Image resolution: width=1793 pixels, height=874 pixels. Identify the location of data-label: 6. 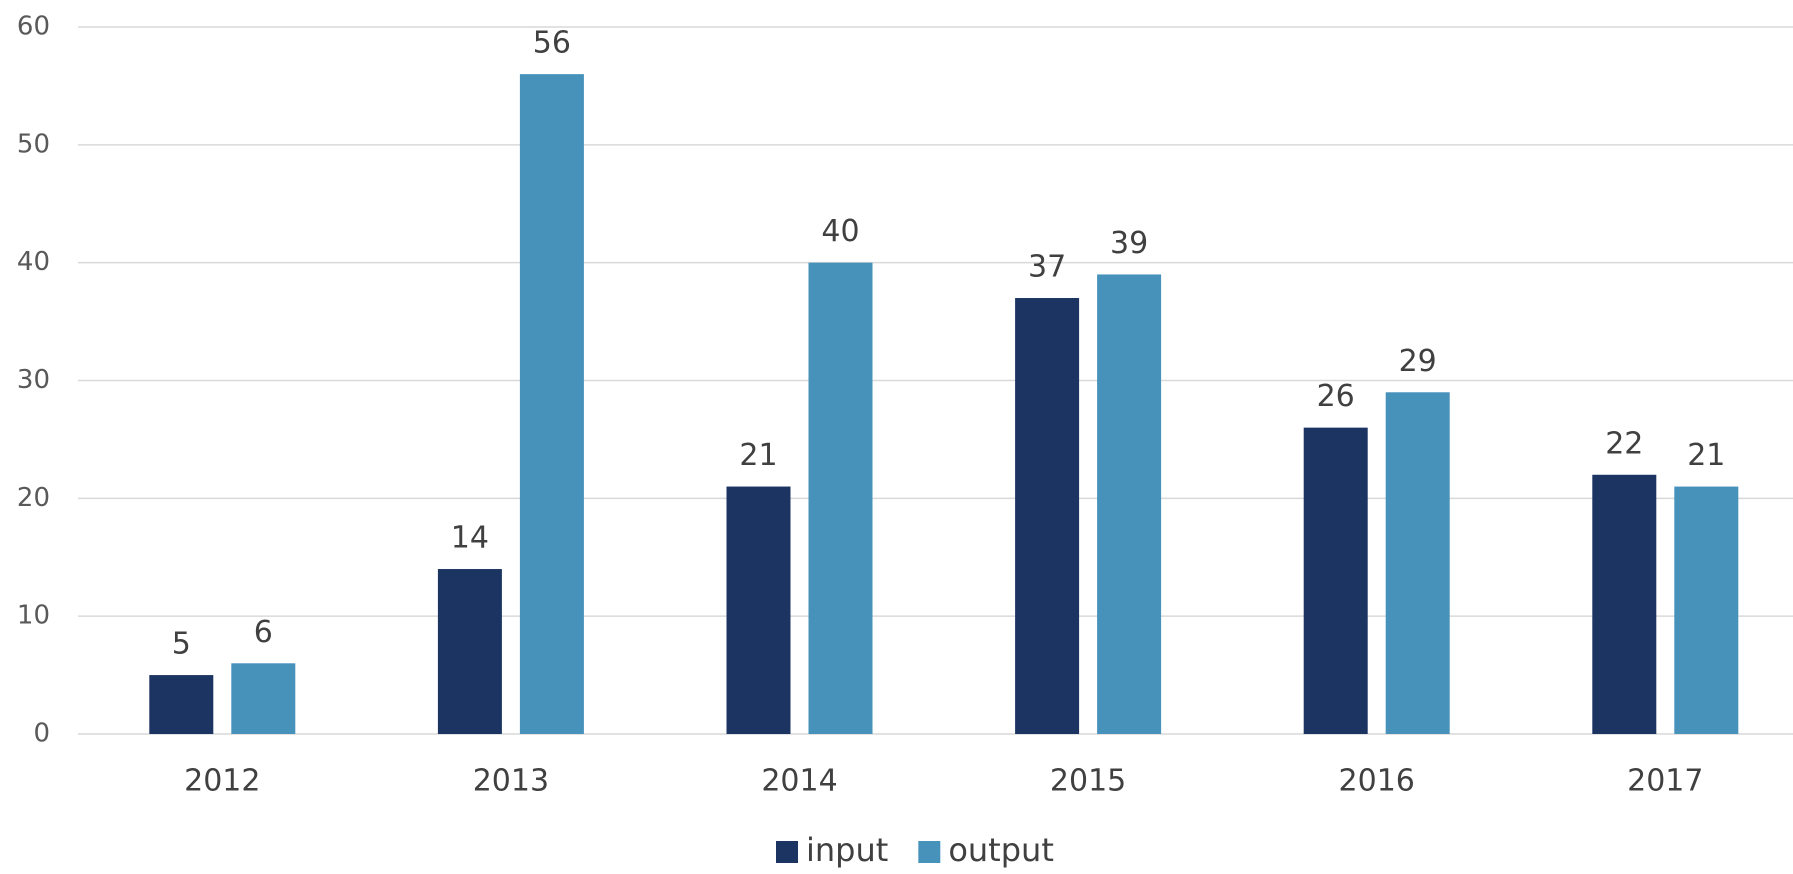
(263, 632).